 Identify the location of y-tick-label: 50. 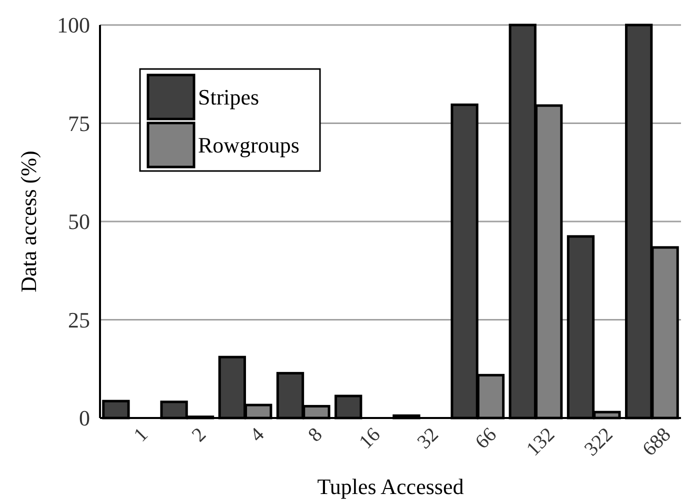
(79, 221).